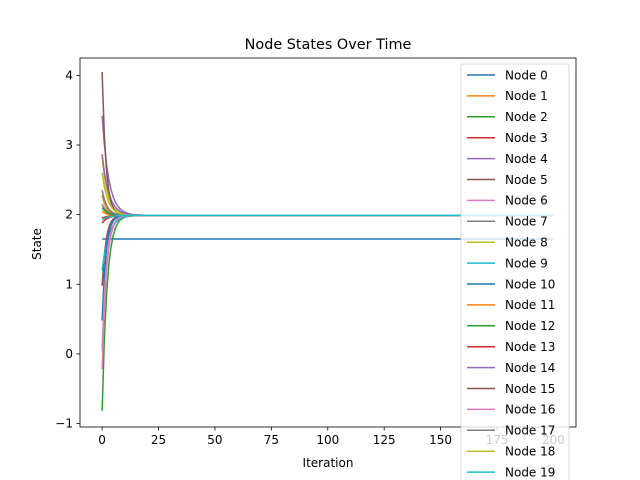 The width and height of the screenshot is (640, 480). Describe the element at coordinates (530, 472) in the screenshot. I see `legend-entry-label: Node 19` at that location.